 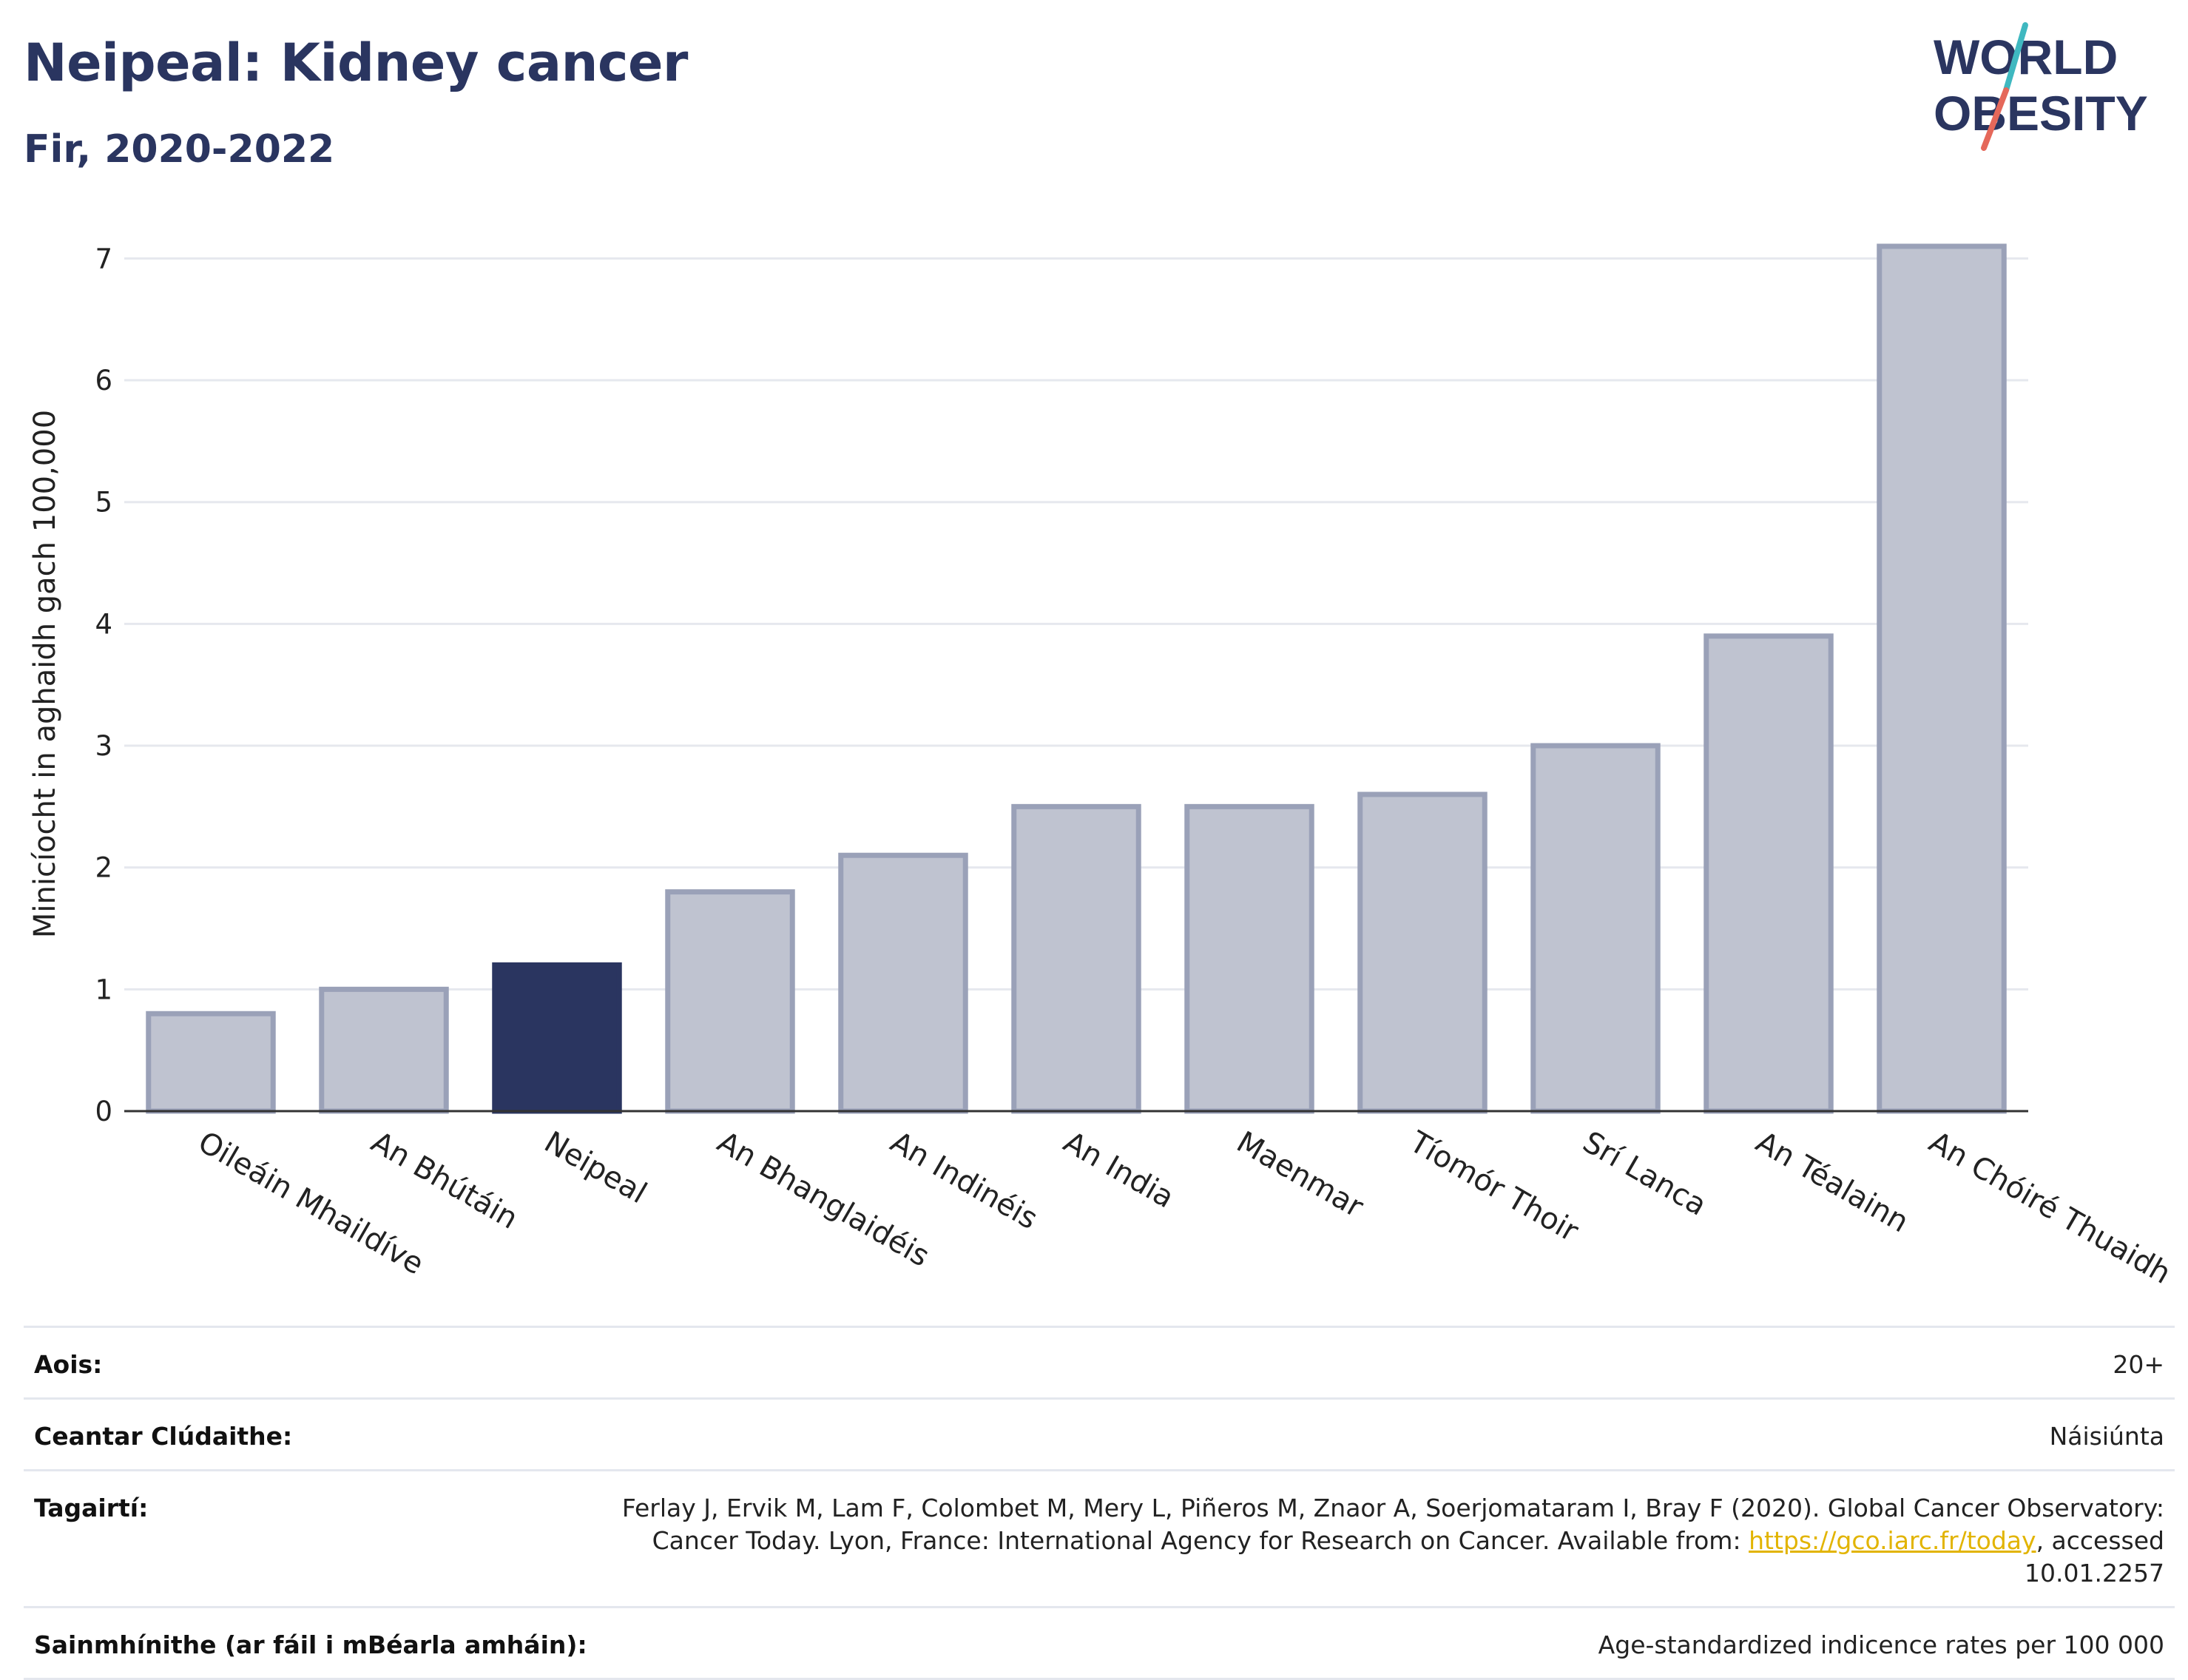 What do you see at coordinates (103, 868) in the screenshot?
I see `y-tick-label: 2` at bounding box center [103, 868].